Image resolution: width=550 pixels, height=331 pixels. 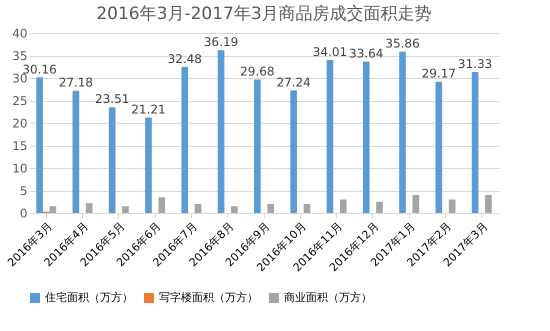 What do you see at coordinates (264, 14) in the screenshot?
I see `chart-title: 2016年3月-2017年3月商品房成交面积走势` at bounding box center [264, 14].